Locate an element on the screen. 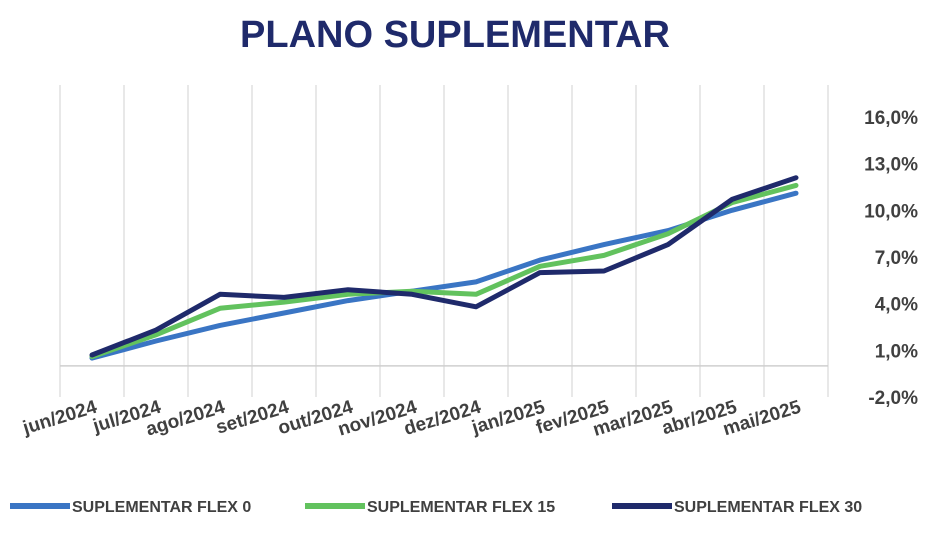  y-tick-label: 16,0% is located at coordinates (891, 118).